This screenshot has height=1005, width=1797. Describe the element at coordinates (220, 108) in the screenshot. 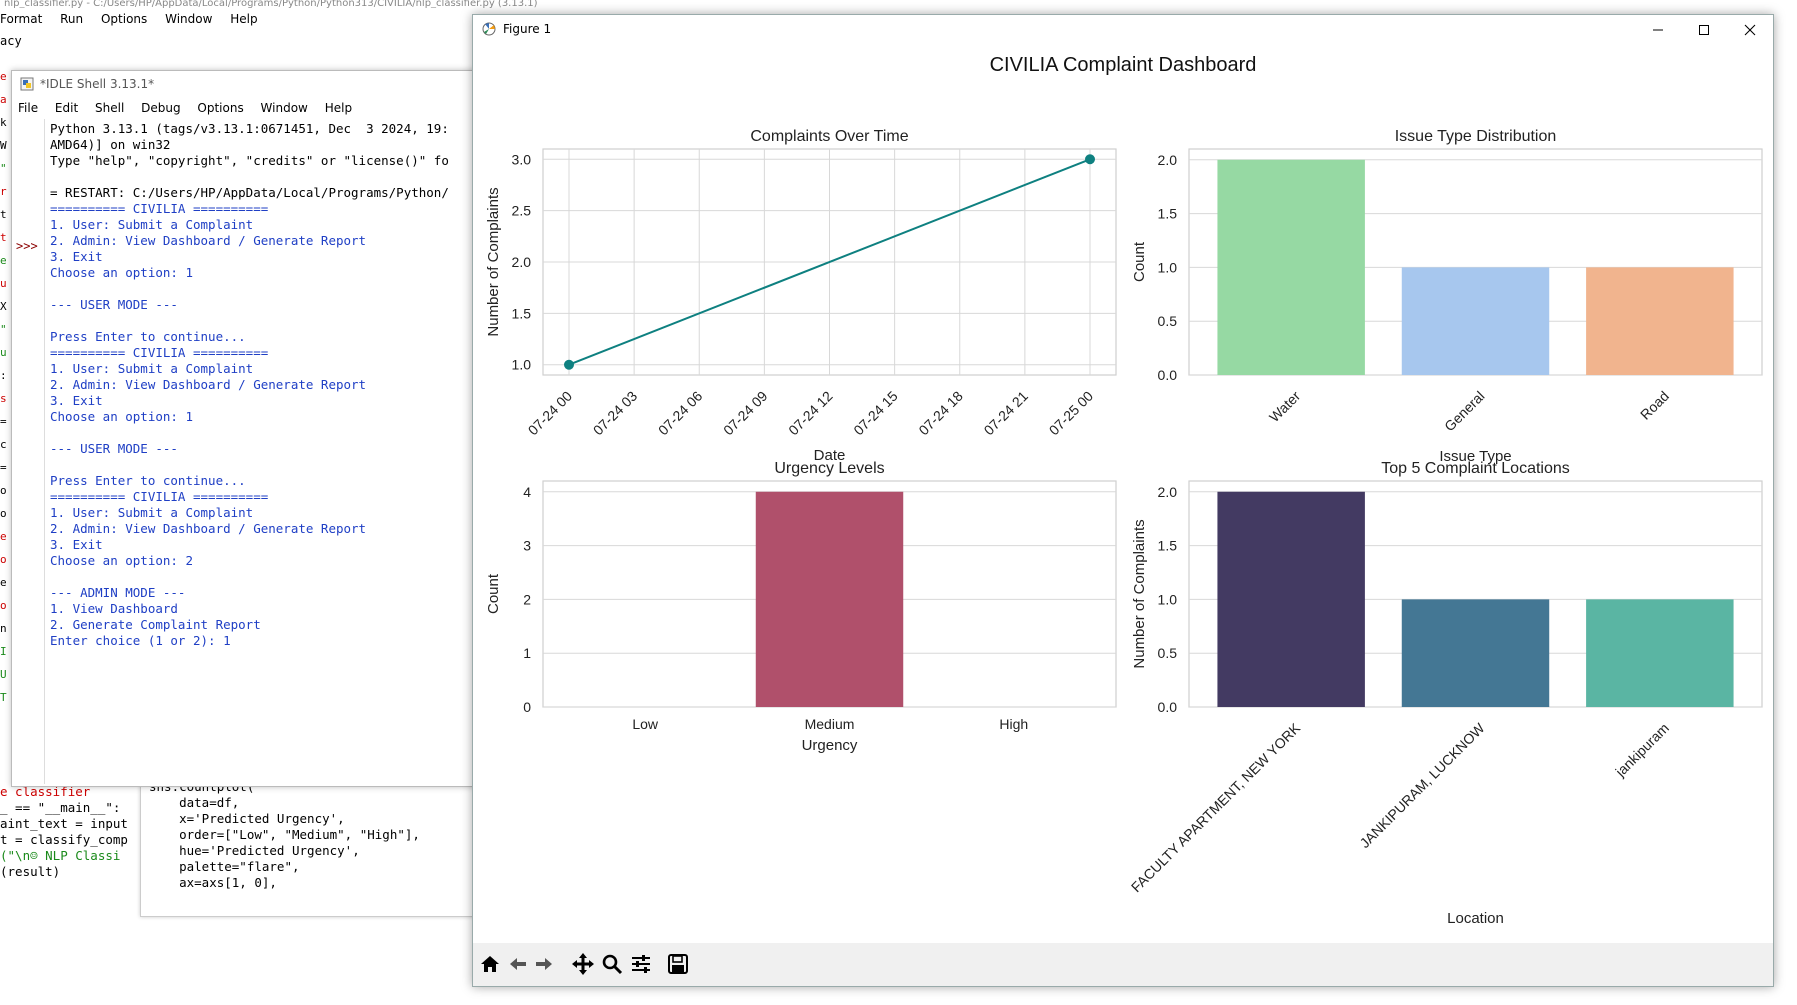

I see `shell-menu-options: Options` at that location.